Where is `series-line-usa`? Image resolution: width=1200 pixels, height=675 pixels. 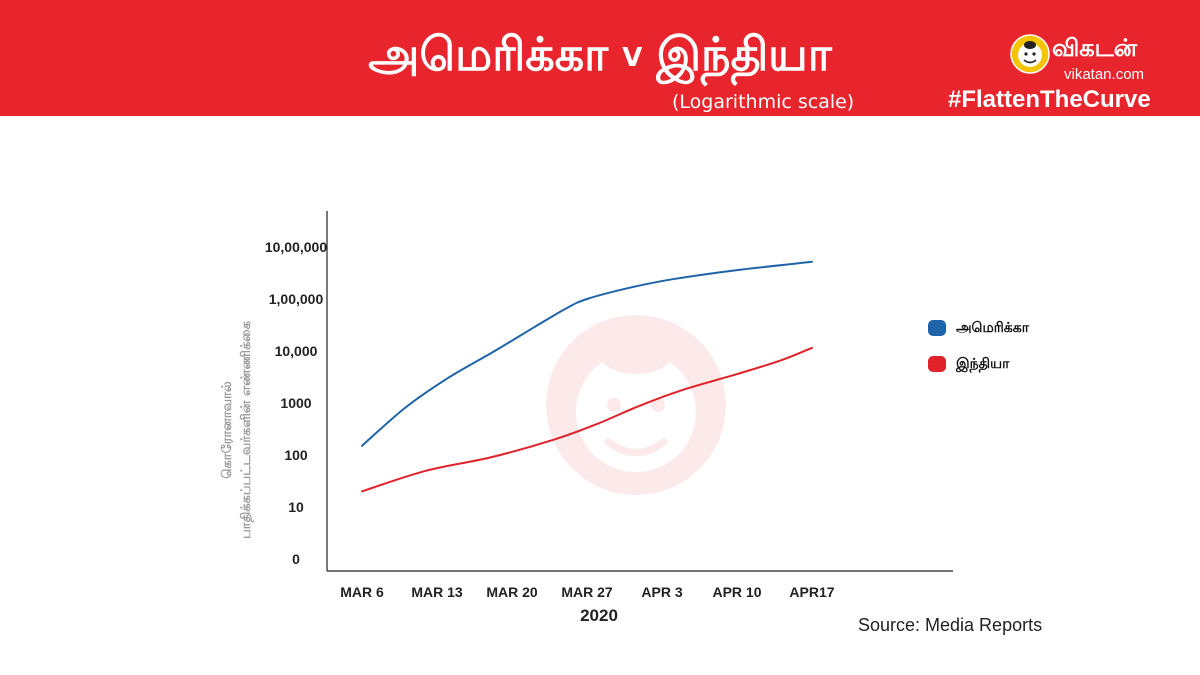
series-line-usa is located at coordinates (587, 353).